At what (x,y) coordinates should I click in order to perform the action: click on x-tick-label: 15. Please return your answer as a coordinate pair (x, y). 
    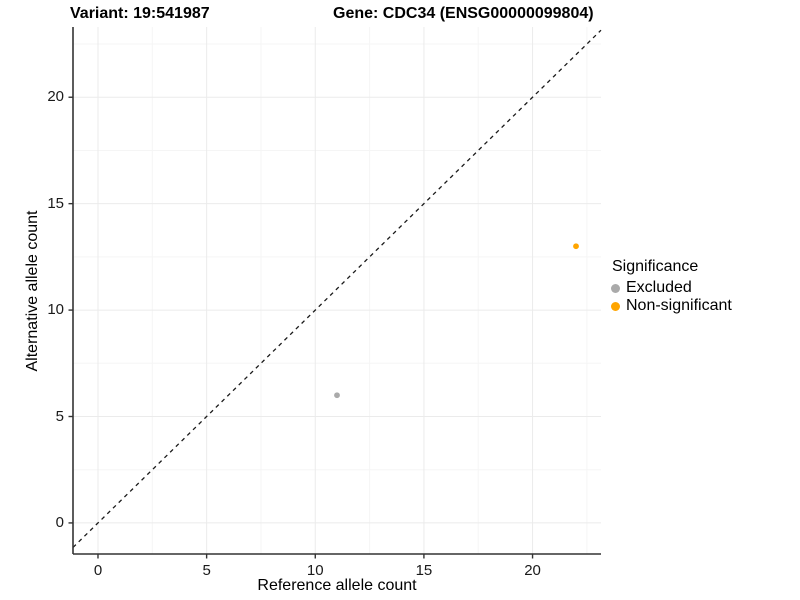
    Looking at the image, I should click on (424, 570).